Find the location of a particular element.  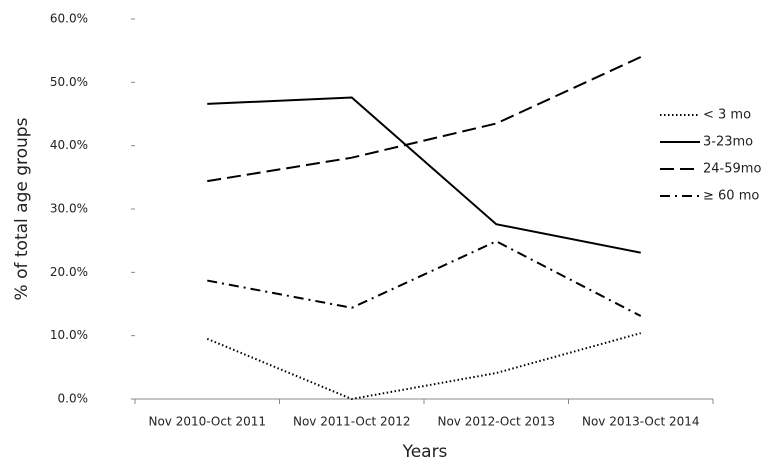

y-tick-label: 20.0% is located at coordinates (69, 272).